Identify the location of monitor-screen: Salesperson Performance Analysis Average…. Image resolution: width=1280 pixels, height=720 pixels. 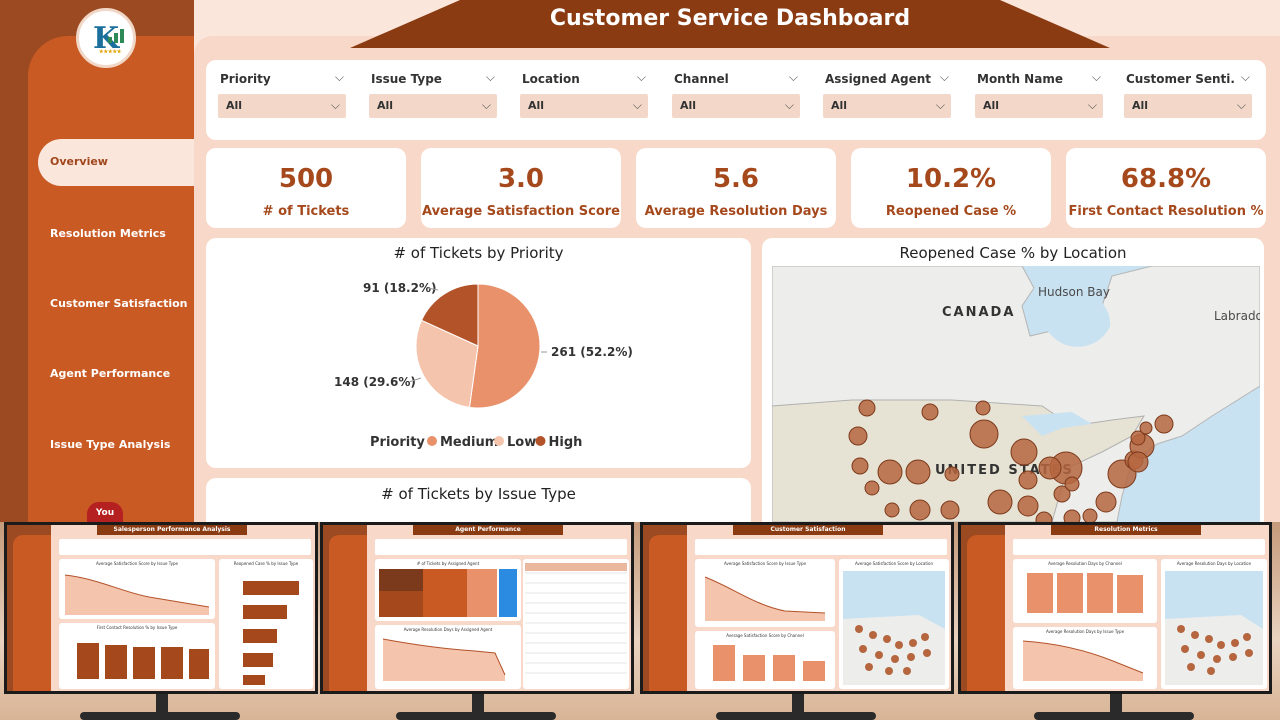
(161, 608).